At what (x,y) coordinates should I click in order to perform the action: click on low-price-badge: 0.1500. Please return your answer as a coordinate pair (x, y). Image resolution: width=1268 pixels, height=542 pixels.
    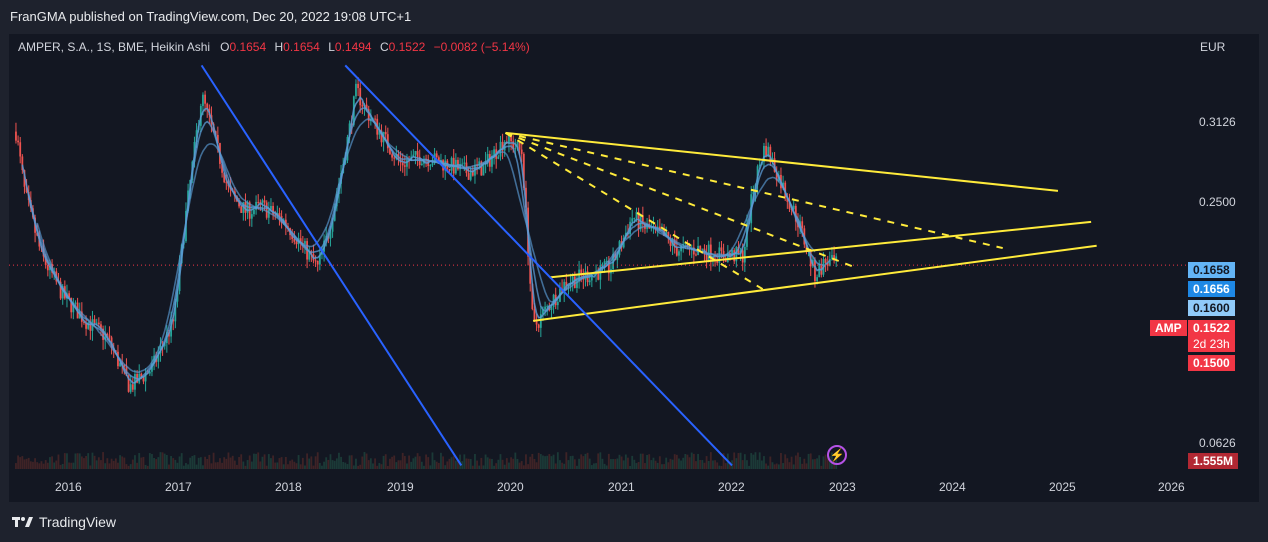
    Looking at the image, I should click on (1211, 363).